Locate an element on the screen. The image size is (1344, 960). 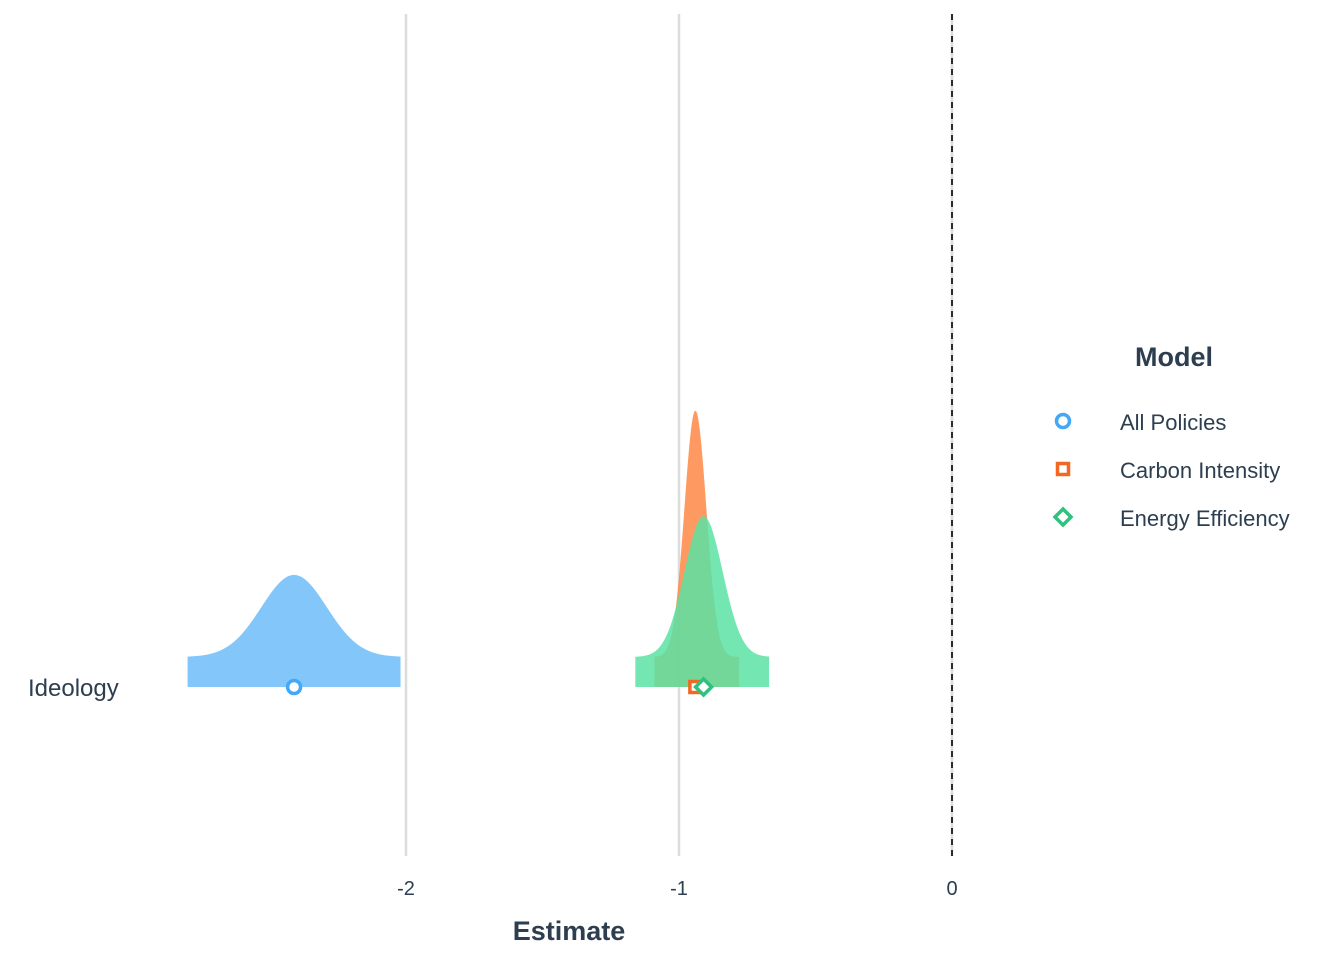
x-axis-title: Estimate is located at coordinates (569, 931).